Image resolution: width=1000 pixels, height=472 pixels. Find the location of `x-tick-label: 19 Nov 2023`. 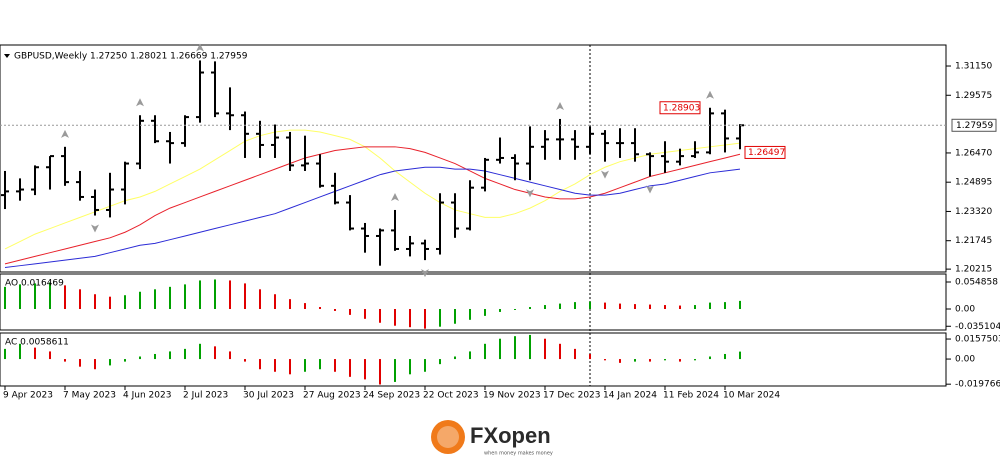

x-tick-label: 19 Nov 2023 is located at coordinates (512, 396).